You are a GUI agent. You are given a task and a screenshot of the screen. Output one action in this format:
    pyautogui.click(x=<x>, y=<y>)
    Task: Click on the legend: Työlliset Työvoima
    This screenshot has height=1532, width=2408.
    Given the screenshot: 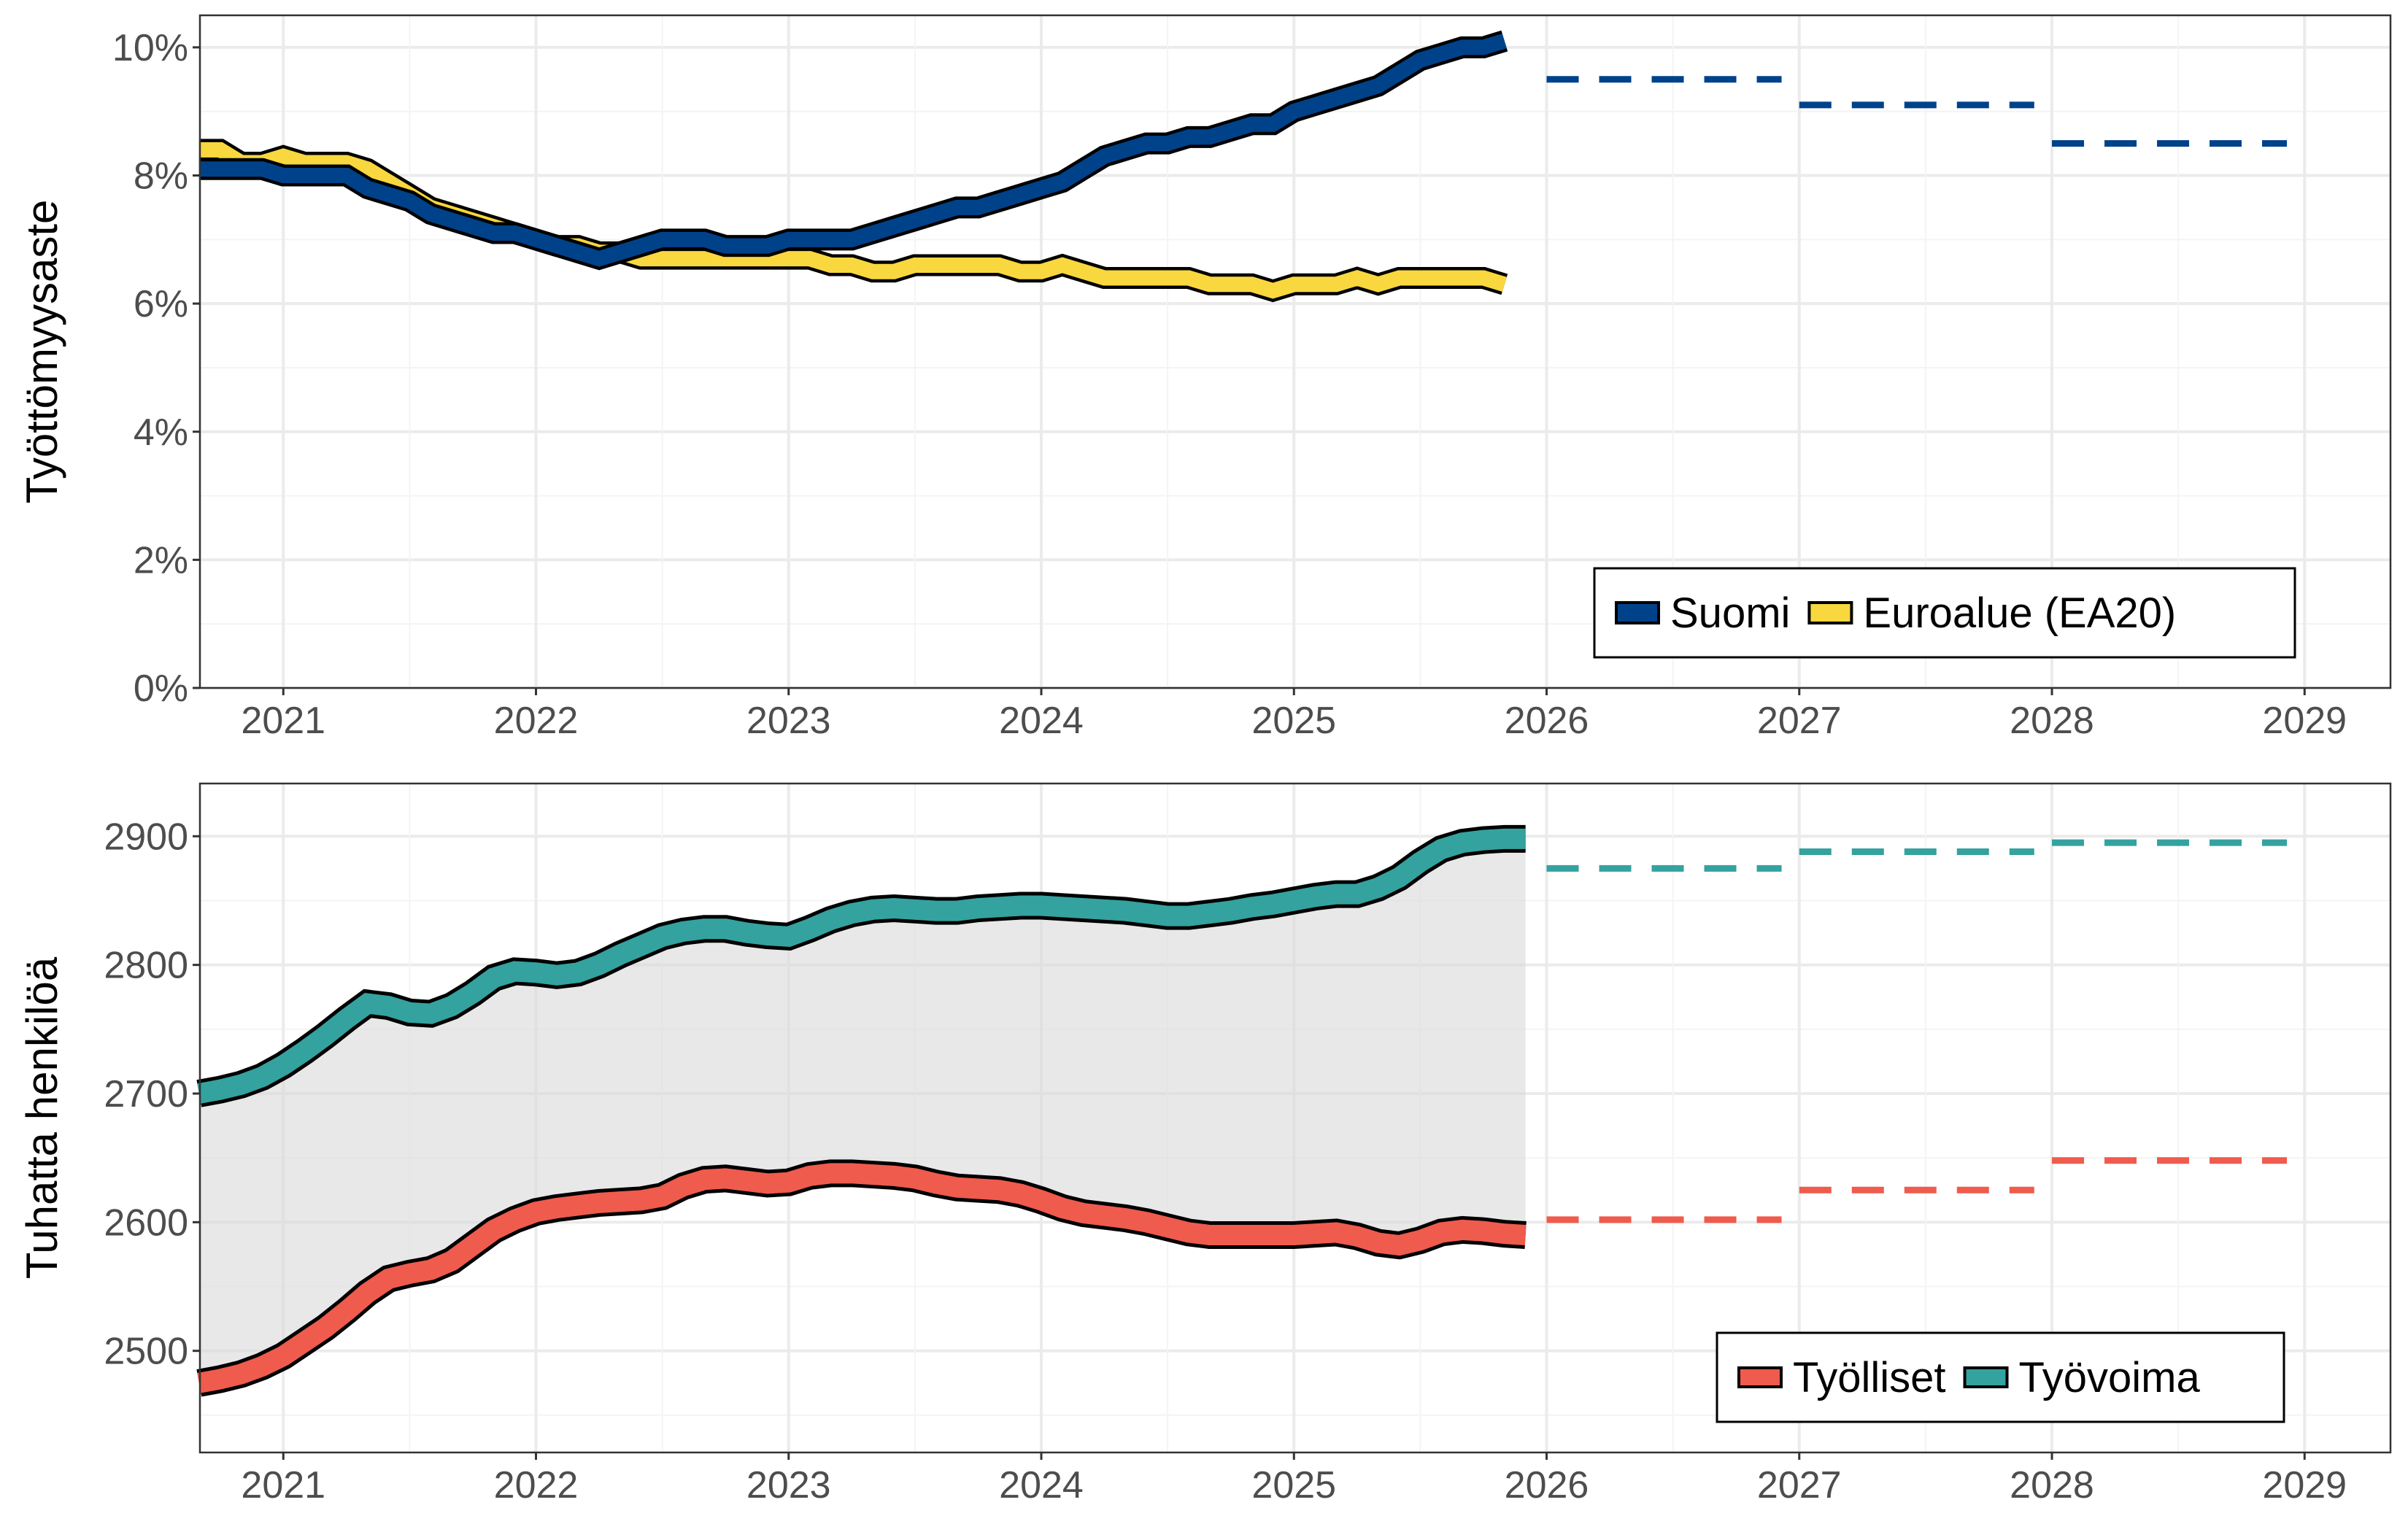 What is the action you would take?
    pyautogui.click(x=2000, y=1377)
    